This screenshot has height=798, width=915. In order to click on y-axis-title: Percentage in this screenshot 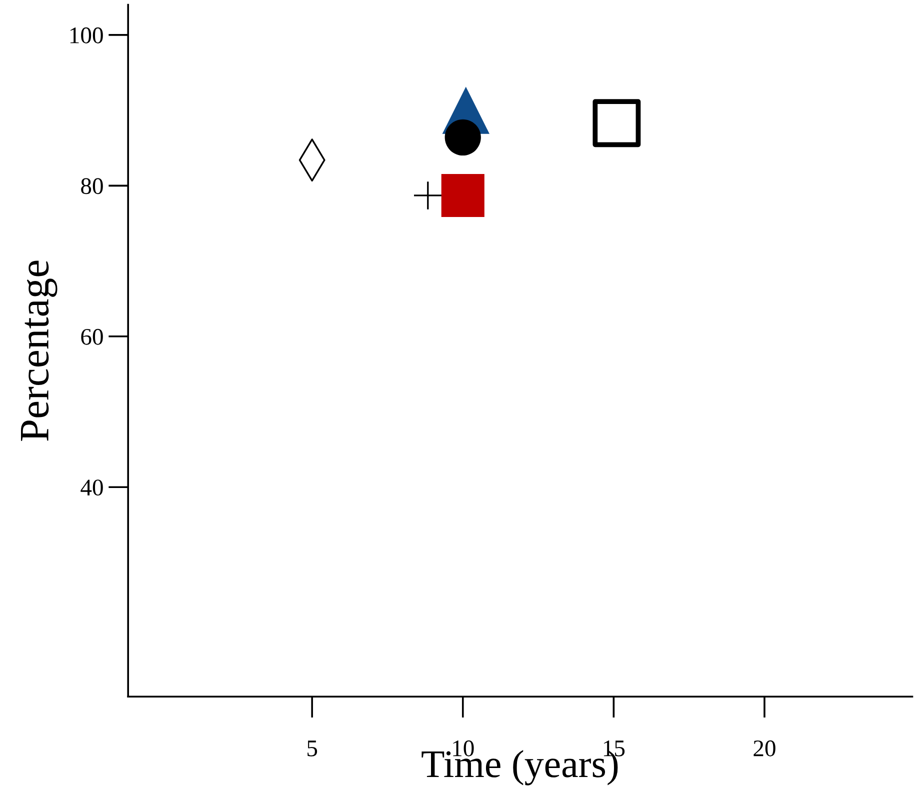, I will do `click(39, 350)`.